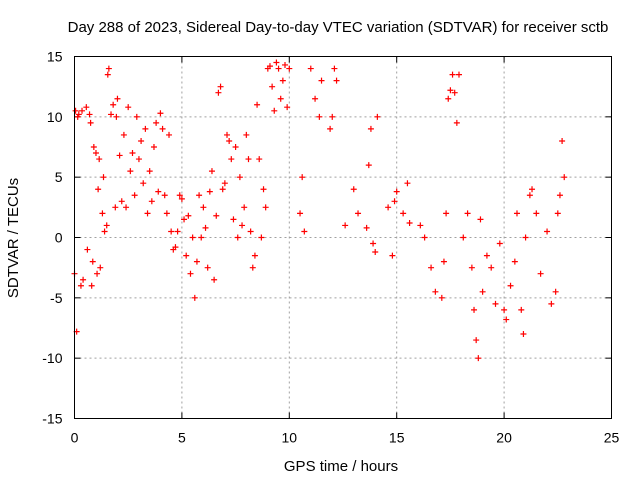 The height and width of the screenshot is (480, 640). Describe the element at coordinates (59, 238) in the screenshot. I see `y-tick-label: 0` at that location.